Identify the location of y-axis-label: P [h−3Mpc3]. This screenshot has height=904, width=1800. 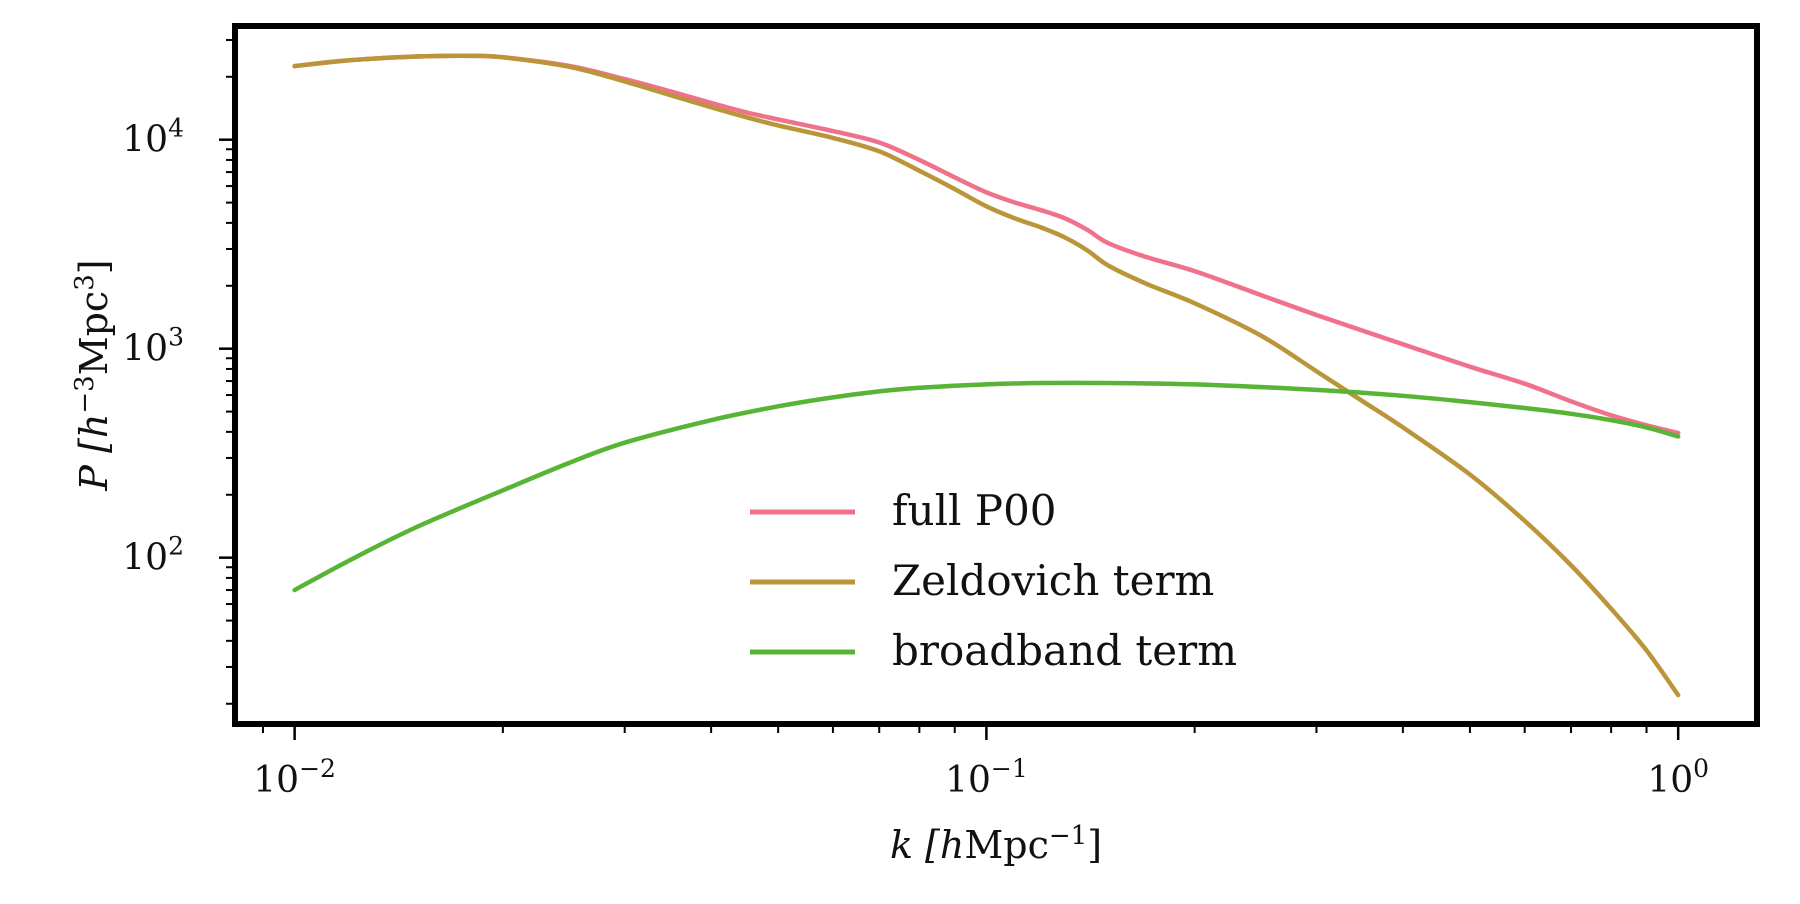
(93, 375).